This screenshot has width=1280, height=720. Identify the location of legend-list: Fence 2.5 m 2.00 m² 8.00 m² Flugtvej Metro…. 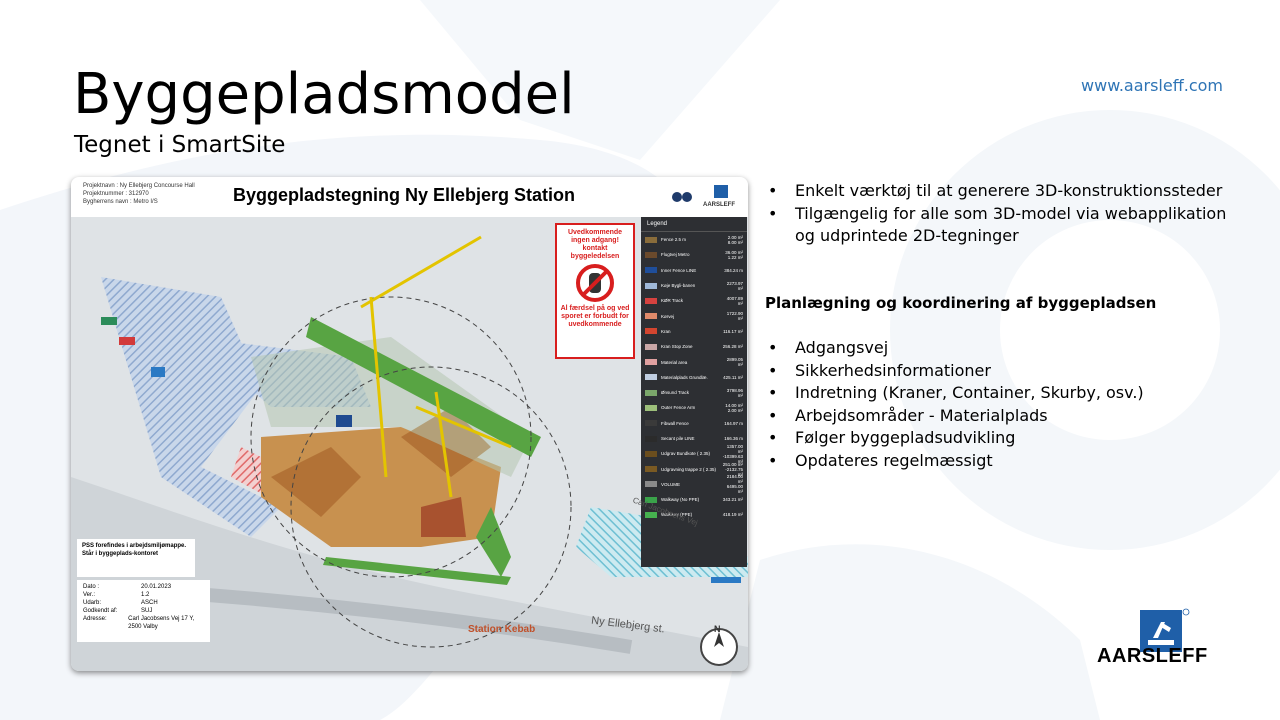
(694, 377).